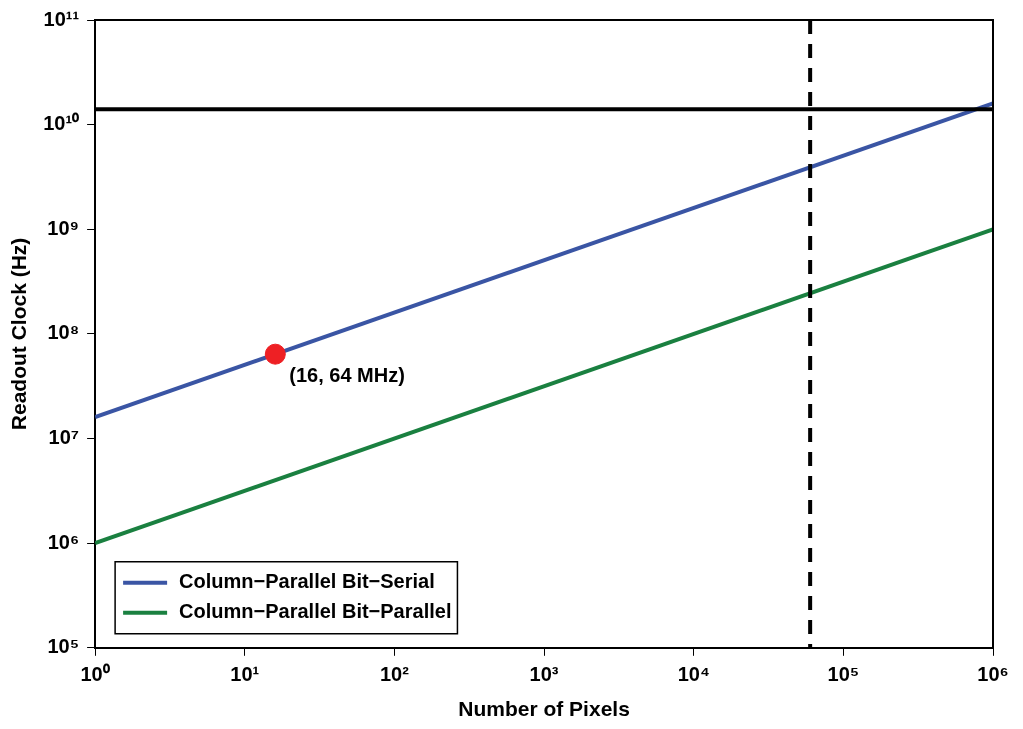 The height and width of the screenshot is (729, 1023). Describe the element at coordinates (95, 674) in the screenshot. I see `x-tick-label: 10⁰` at that location.